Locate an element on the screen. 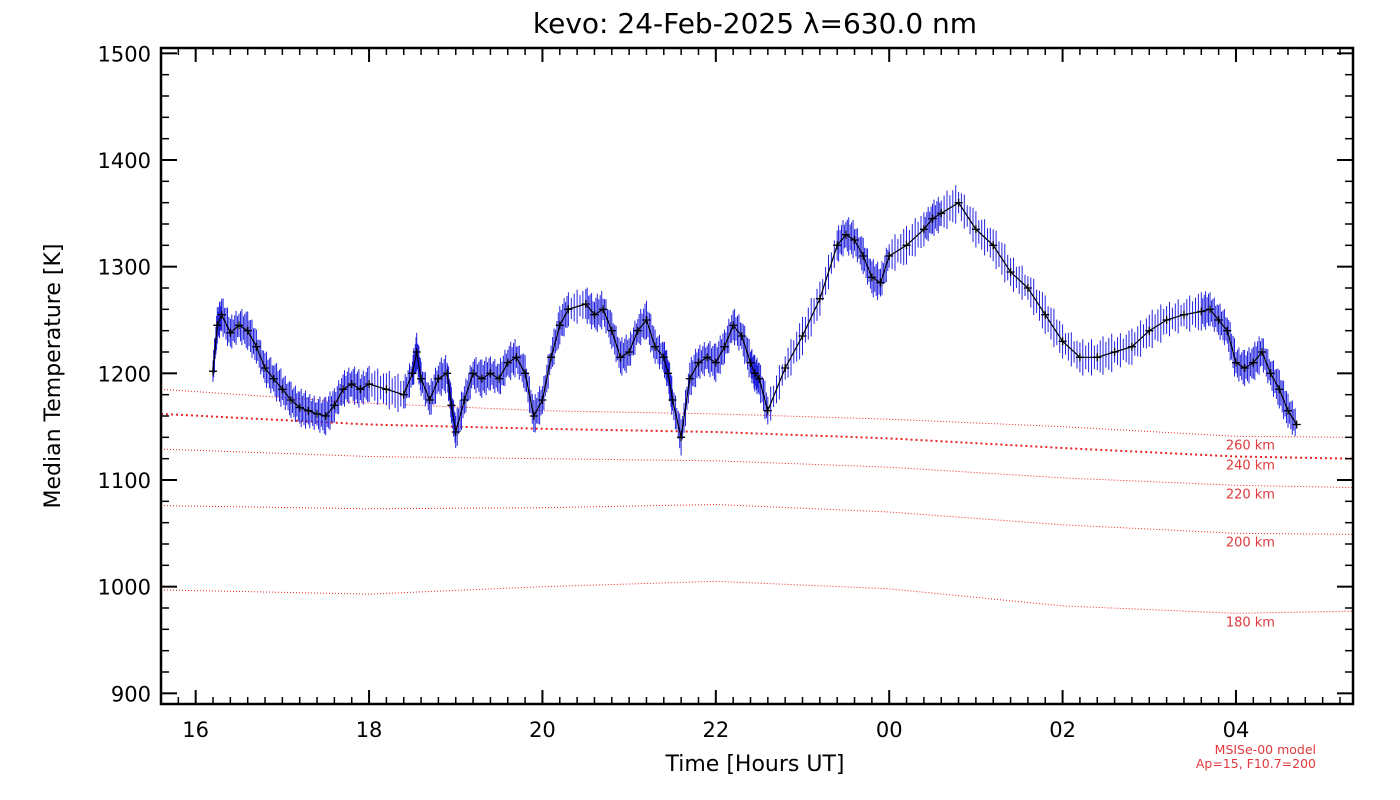 This screenshot has height=800, width=1400. x-tick-label: 20 is located at coordinates (542, 730).